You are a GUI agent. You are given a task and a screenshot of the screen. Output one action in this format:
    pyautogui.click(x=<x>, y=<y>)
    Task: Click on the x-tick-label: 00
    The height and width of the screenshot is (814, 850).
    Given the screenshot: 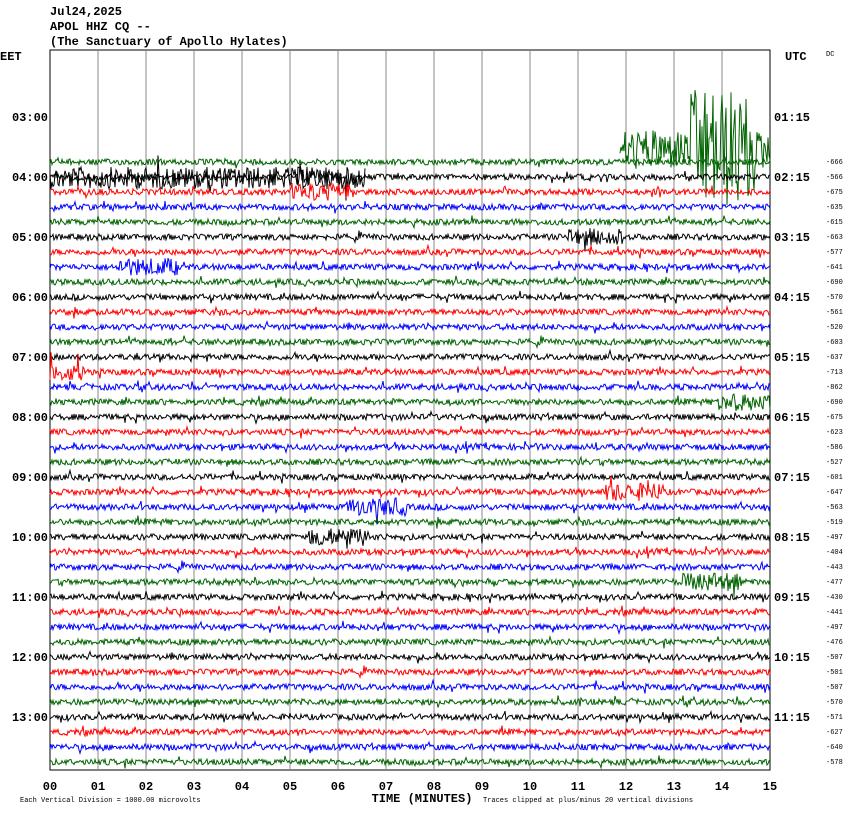 What is the action you would take?
    pyautogui.click(x=50, y=787)
    